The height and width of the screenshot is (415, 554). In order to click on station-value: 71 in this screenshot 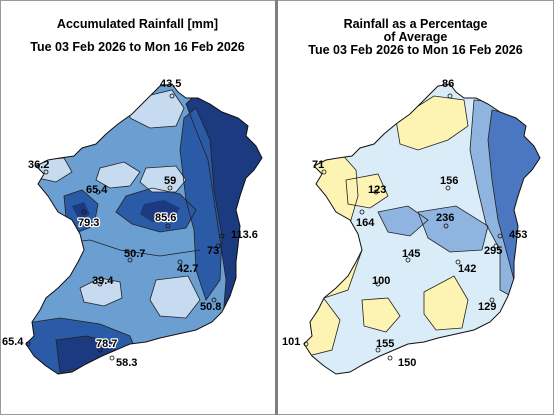, I will do `click(318, 165)`.